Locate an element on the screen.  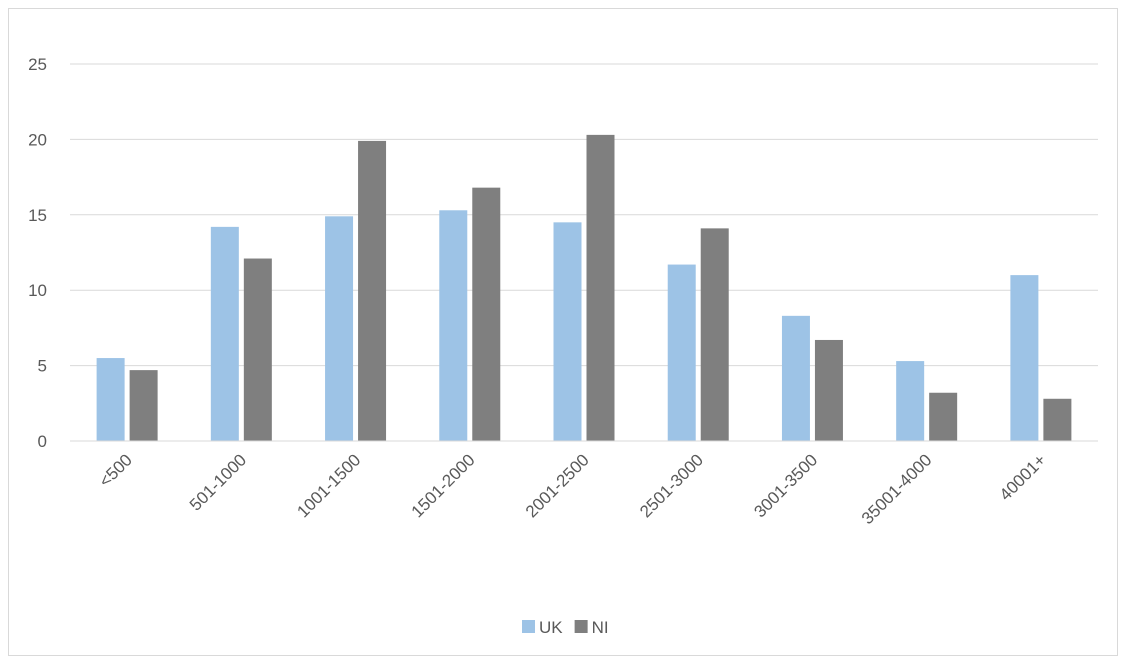
x-tick-label: 501-1000 is located at coordinates (218, 482).